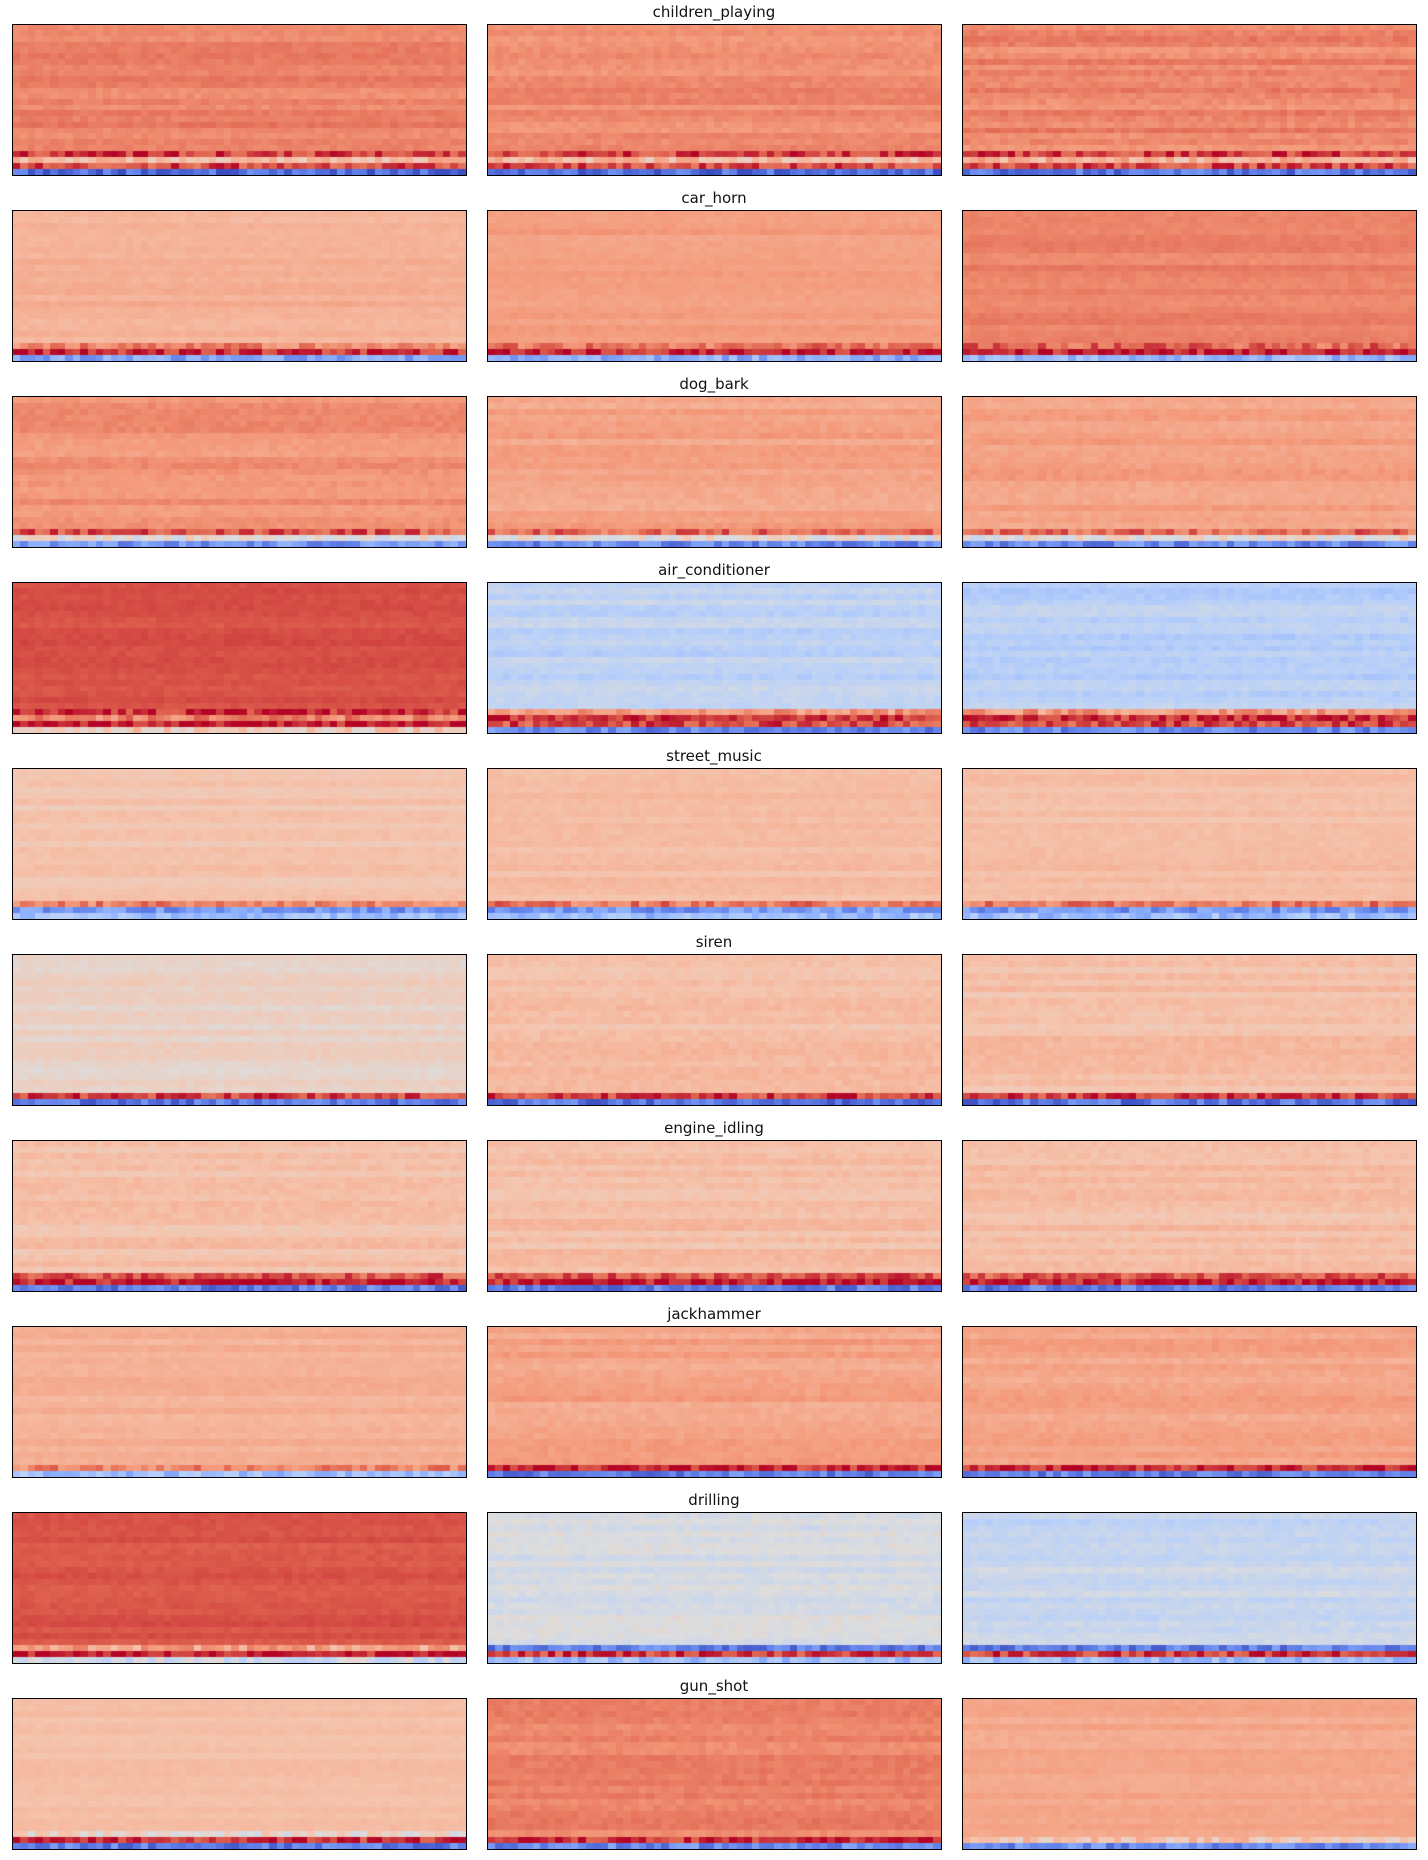 Image resolution: width=1428 pixels, height=1860 pixels. Describe the element at coordinates (714, 384) in the screenshot. I see `row-title: dog_bark` at that location.